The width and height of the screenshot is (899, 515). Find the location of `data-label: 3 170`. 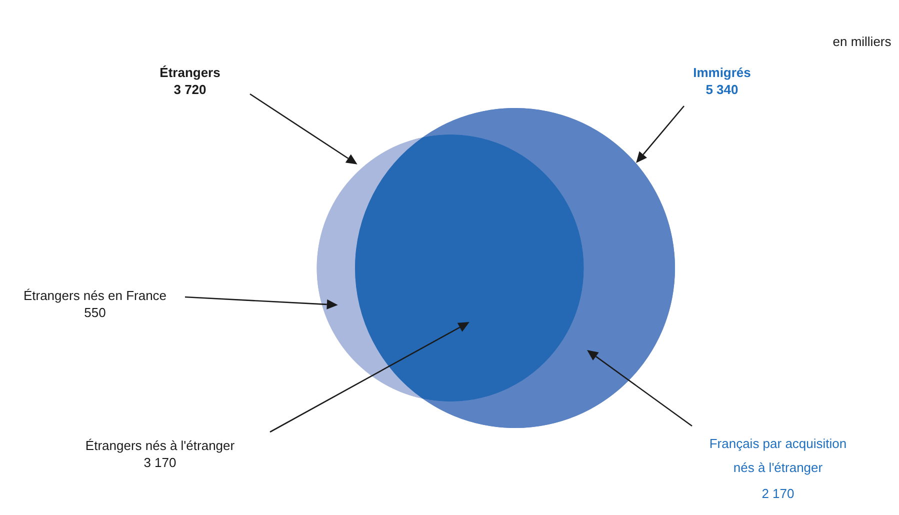

data-label: 3 170 is located at coordinates (160, 462).